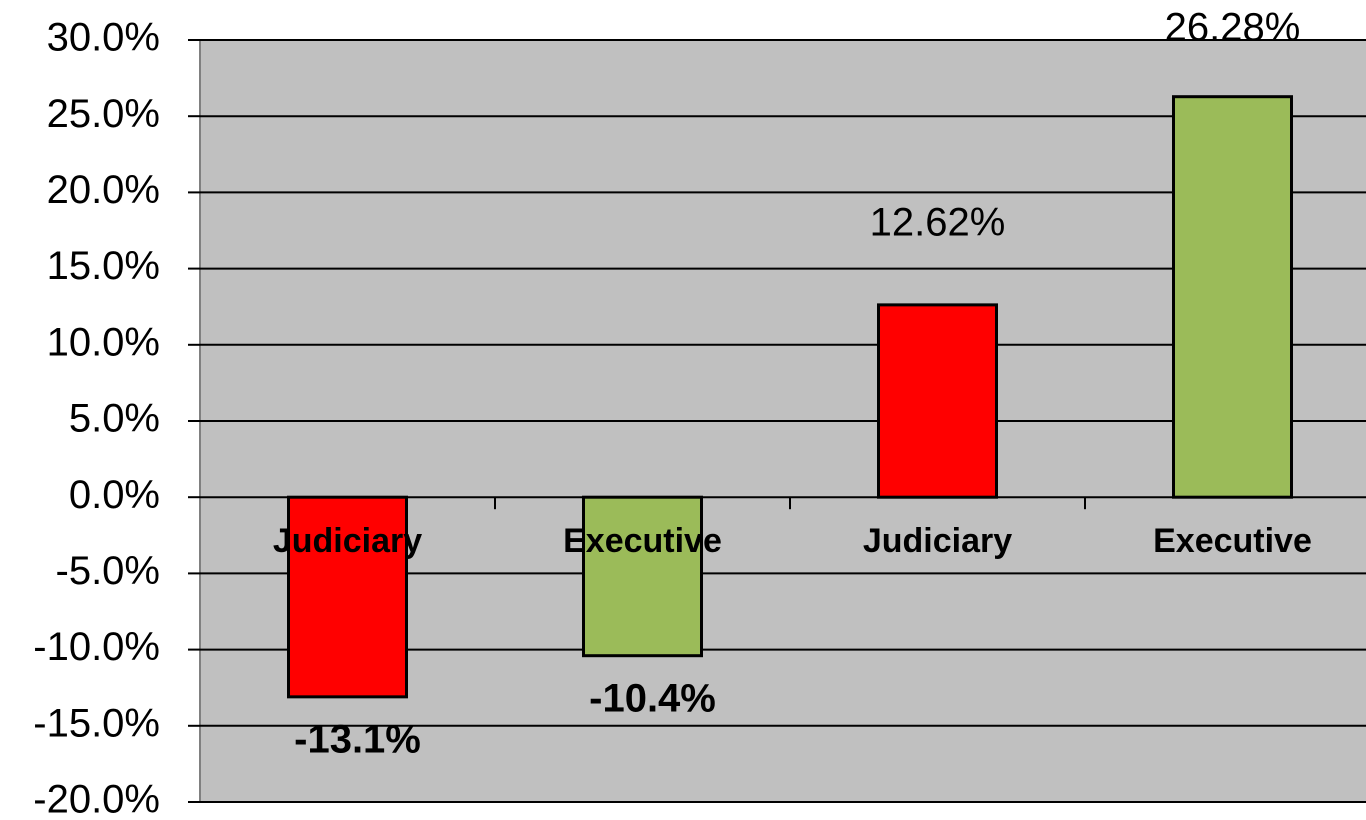  Describe the element at coordinates (103, 190) in the screenshot. I see `y-tick-label: 20.0%` at that location.